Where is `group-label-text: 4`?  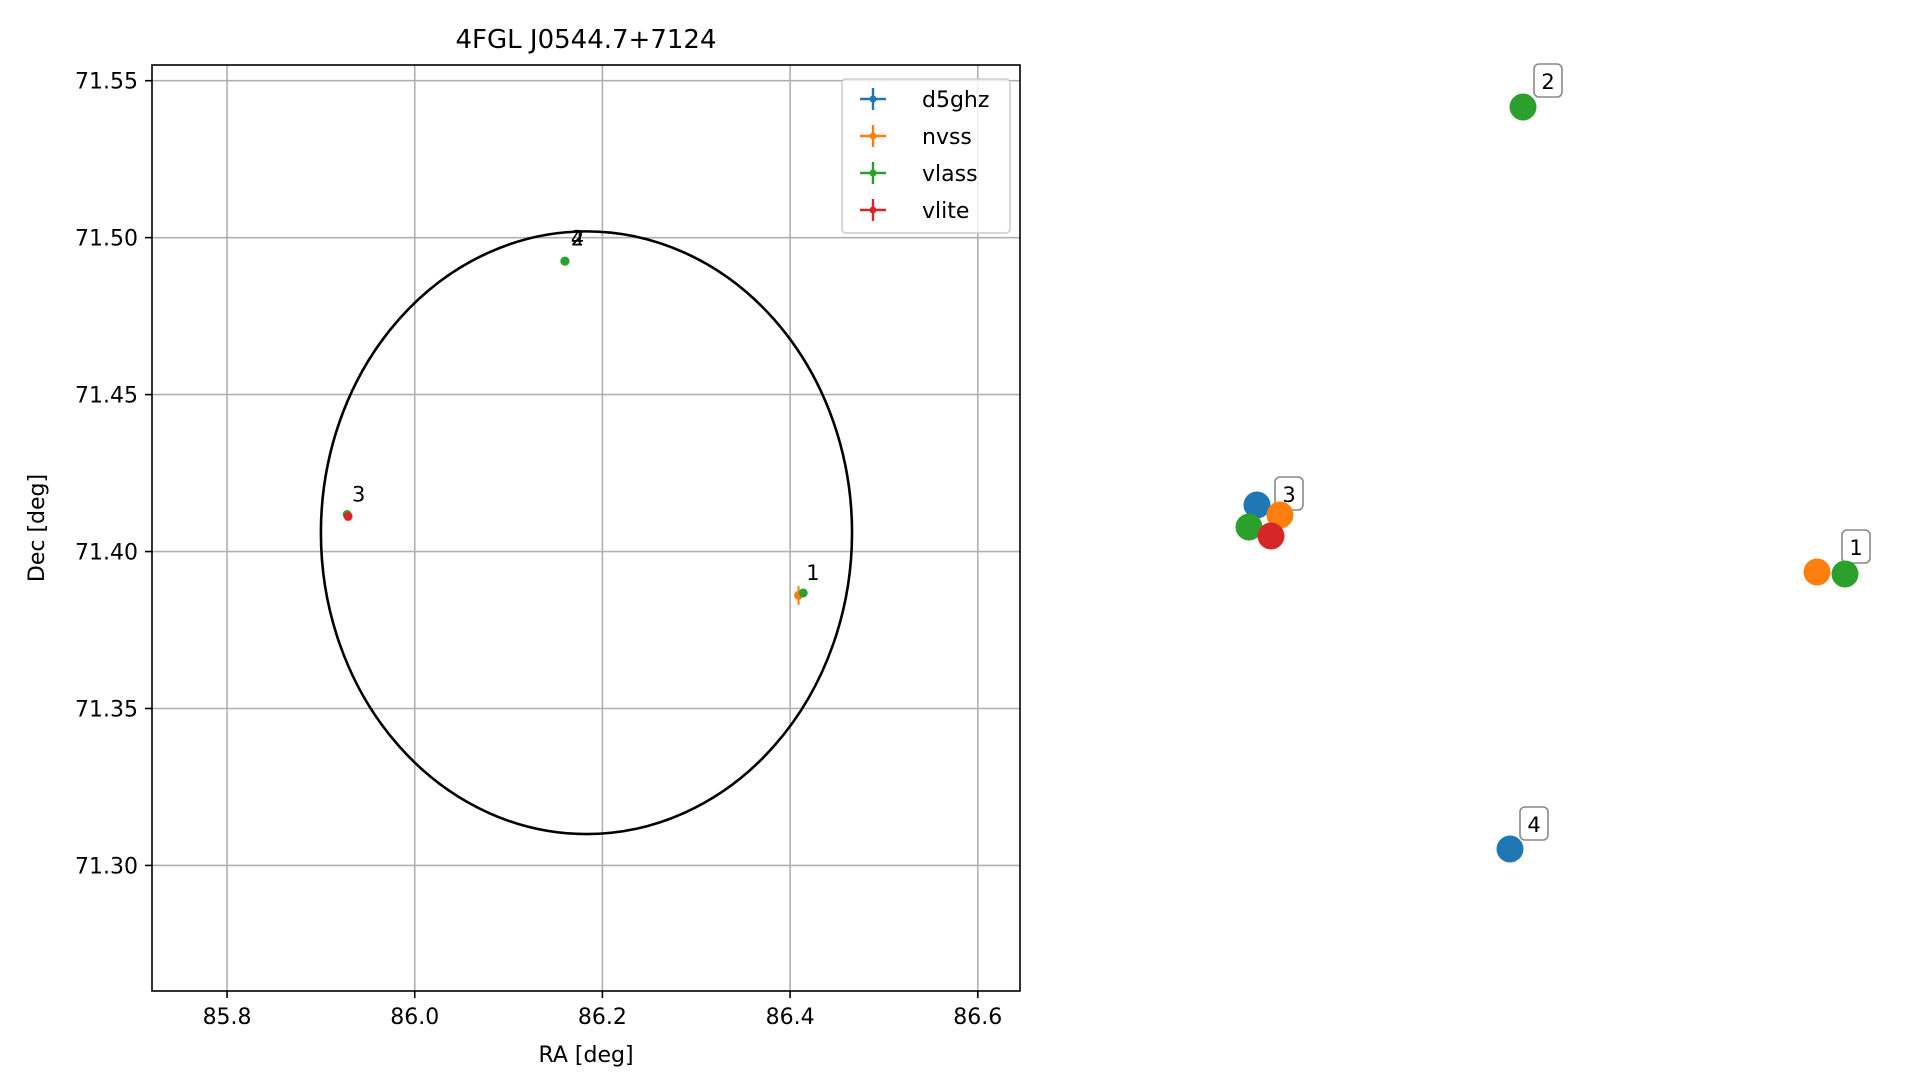 group-label-text: 4 is located at coordinates (1533, 825).